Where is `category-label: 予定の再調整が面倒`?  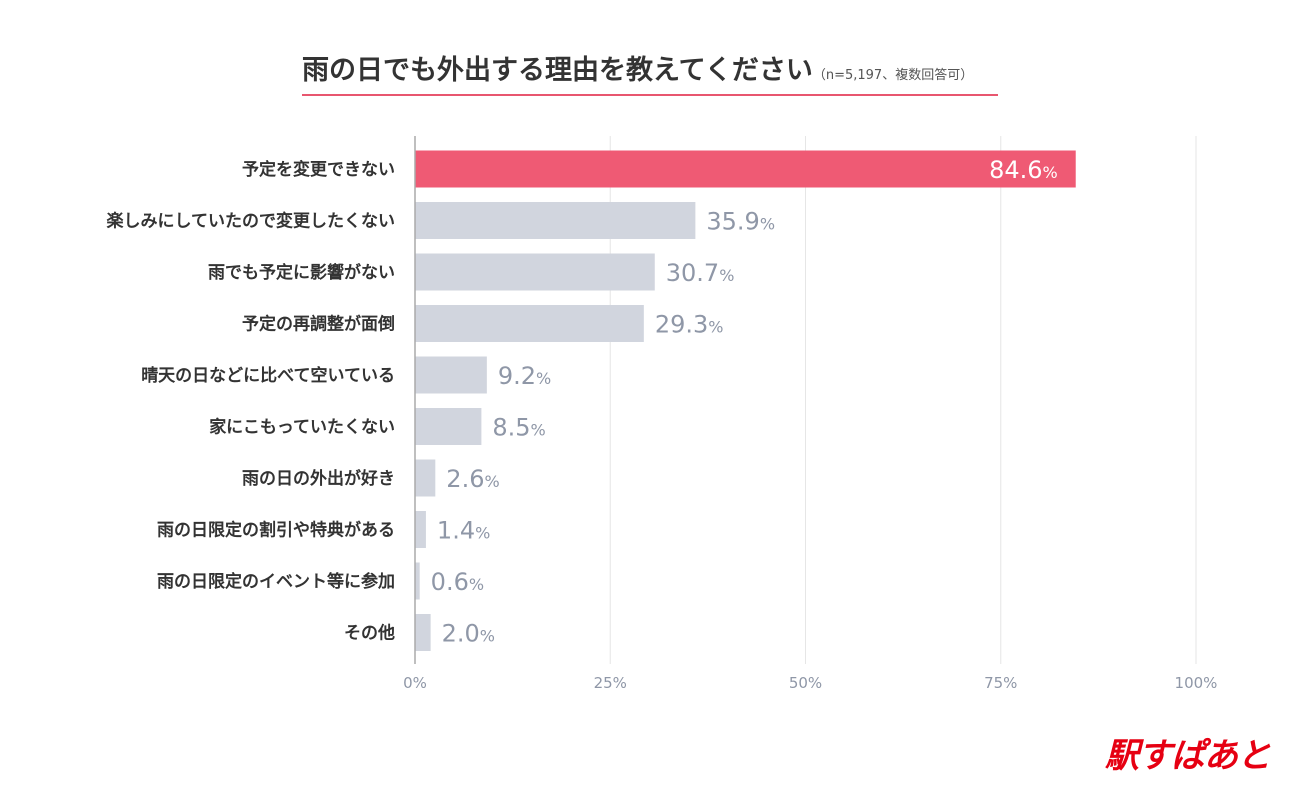 category-label: 予定の再調整が面倒 is located at coordinates (318, 324).